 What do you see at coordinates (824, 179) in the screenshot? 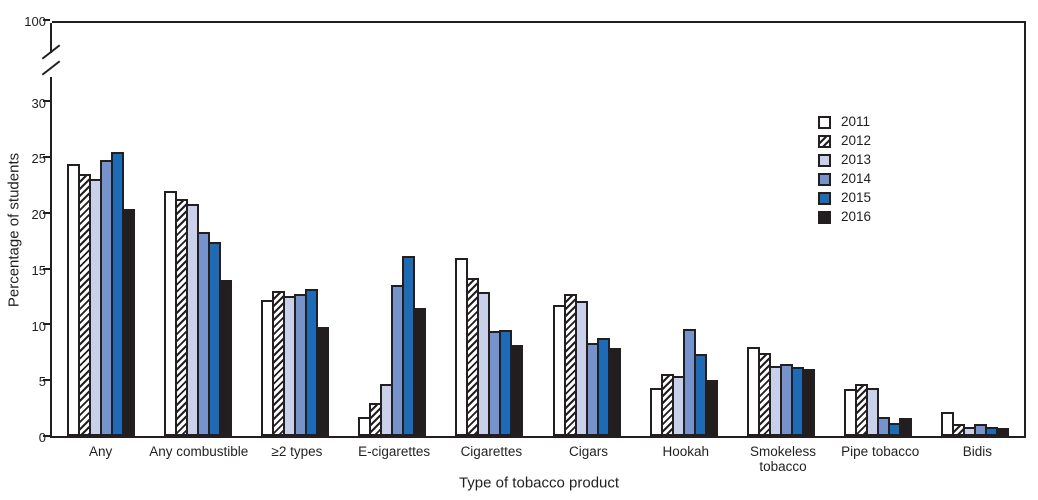
I see `legend-swatch-2014` at bounding box center [824, 179].